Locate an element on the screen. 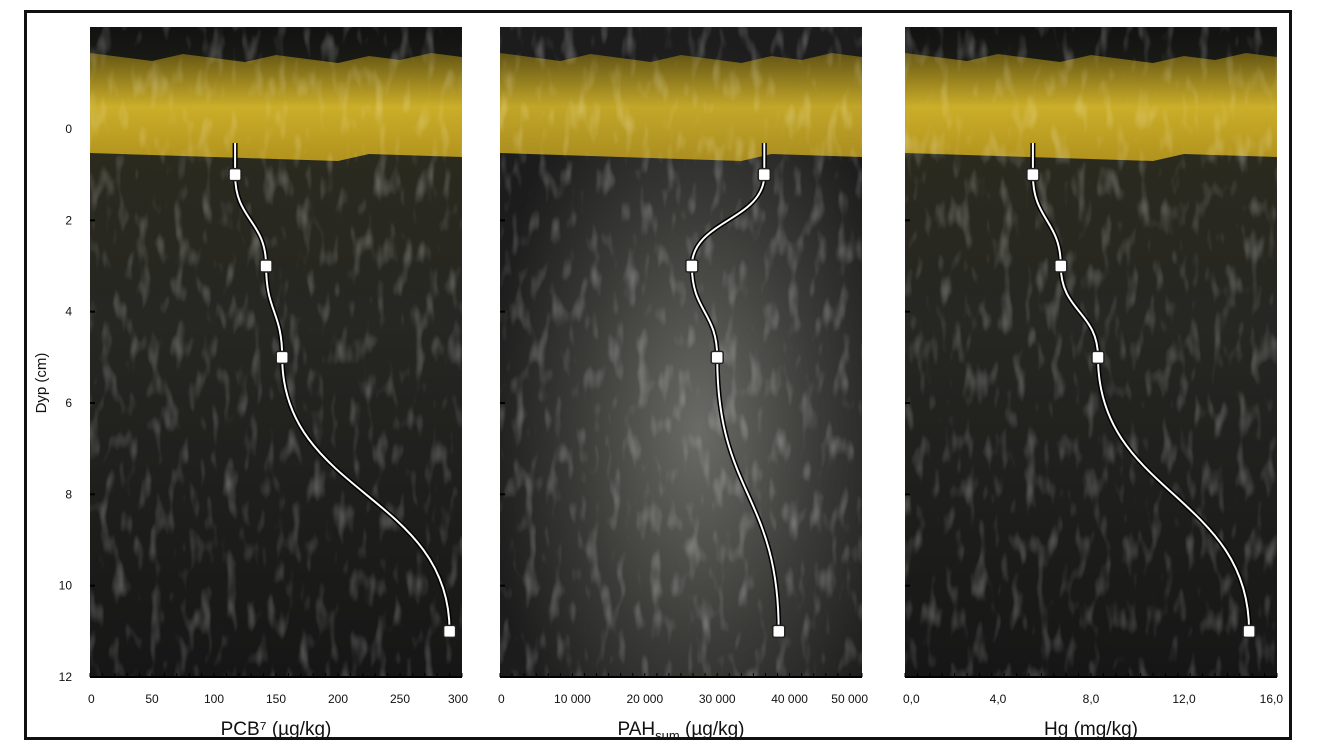 The width and height of the screenshot is (1324, 746). x-tick-label: 0,0 is located at coordinates (911, 699).